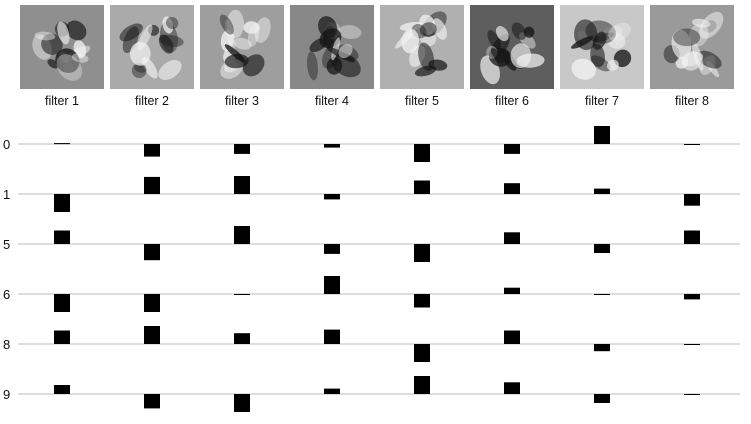 This screenshot has width=751, height=424. I want to click on row-label: 0, so click(6, 144).